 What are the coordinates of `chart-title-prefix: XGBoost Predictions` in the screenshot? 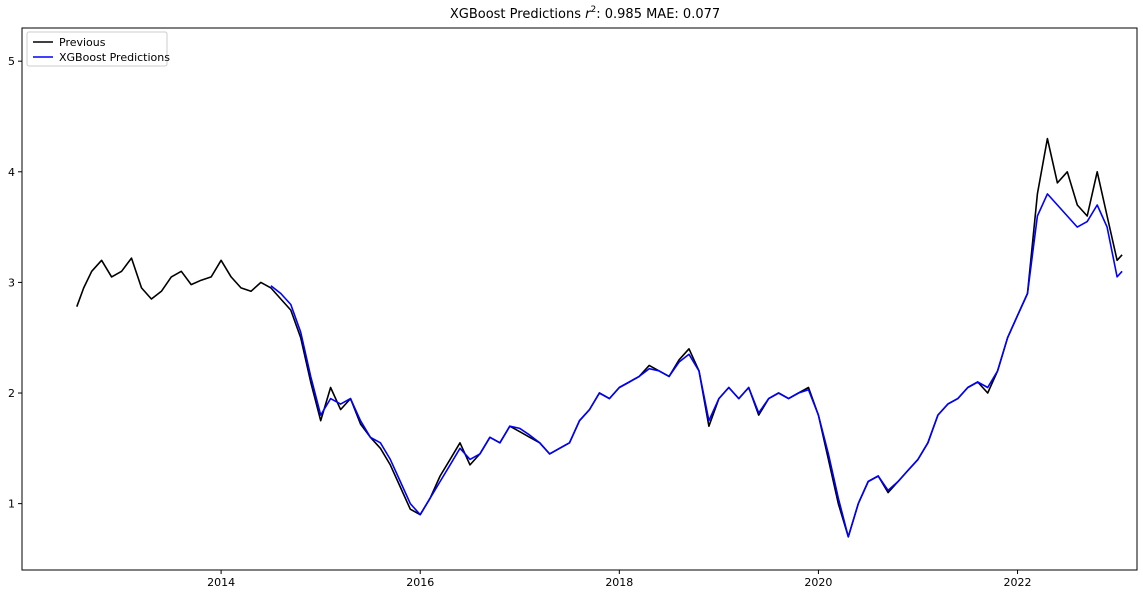 It's located at (517, 14).